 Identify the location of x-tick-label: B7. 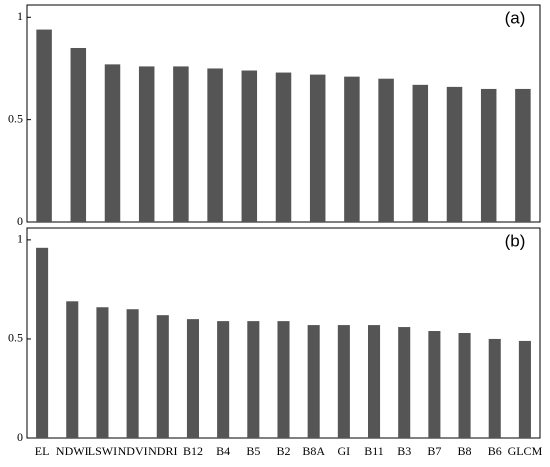
(434, 451).